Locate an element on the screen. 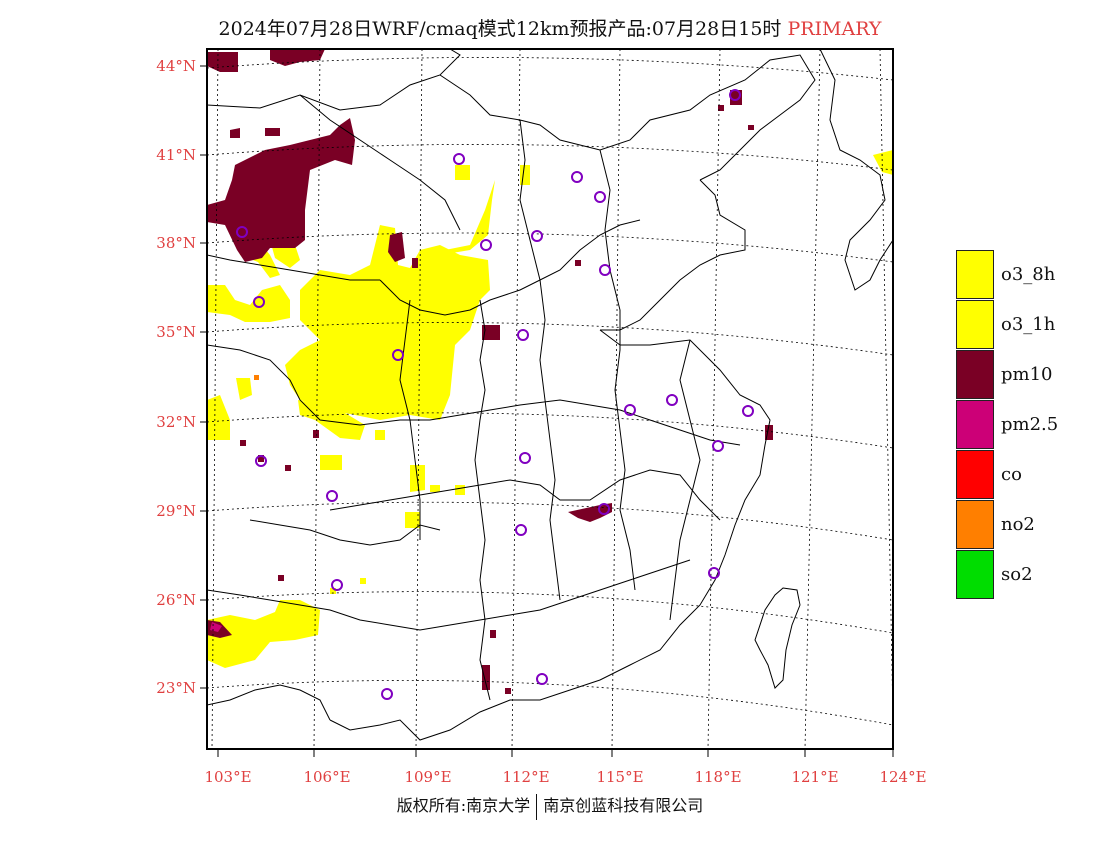 The image size is (1100, 850). lat-label-38: 38°N is located at coordinates (176, 243).